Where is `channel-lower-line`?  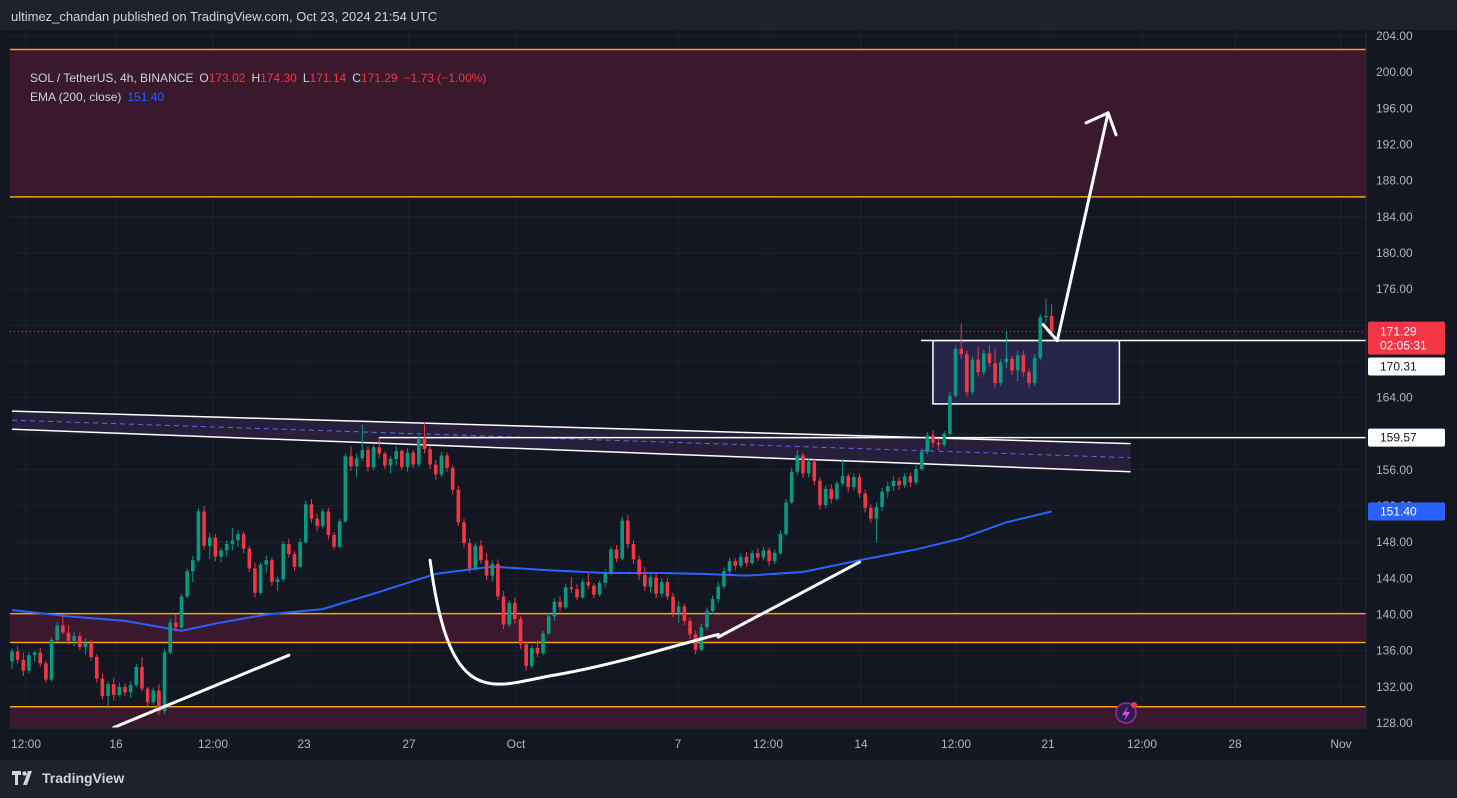 channel-lower-line is located at coordinates (571, 450).